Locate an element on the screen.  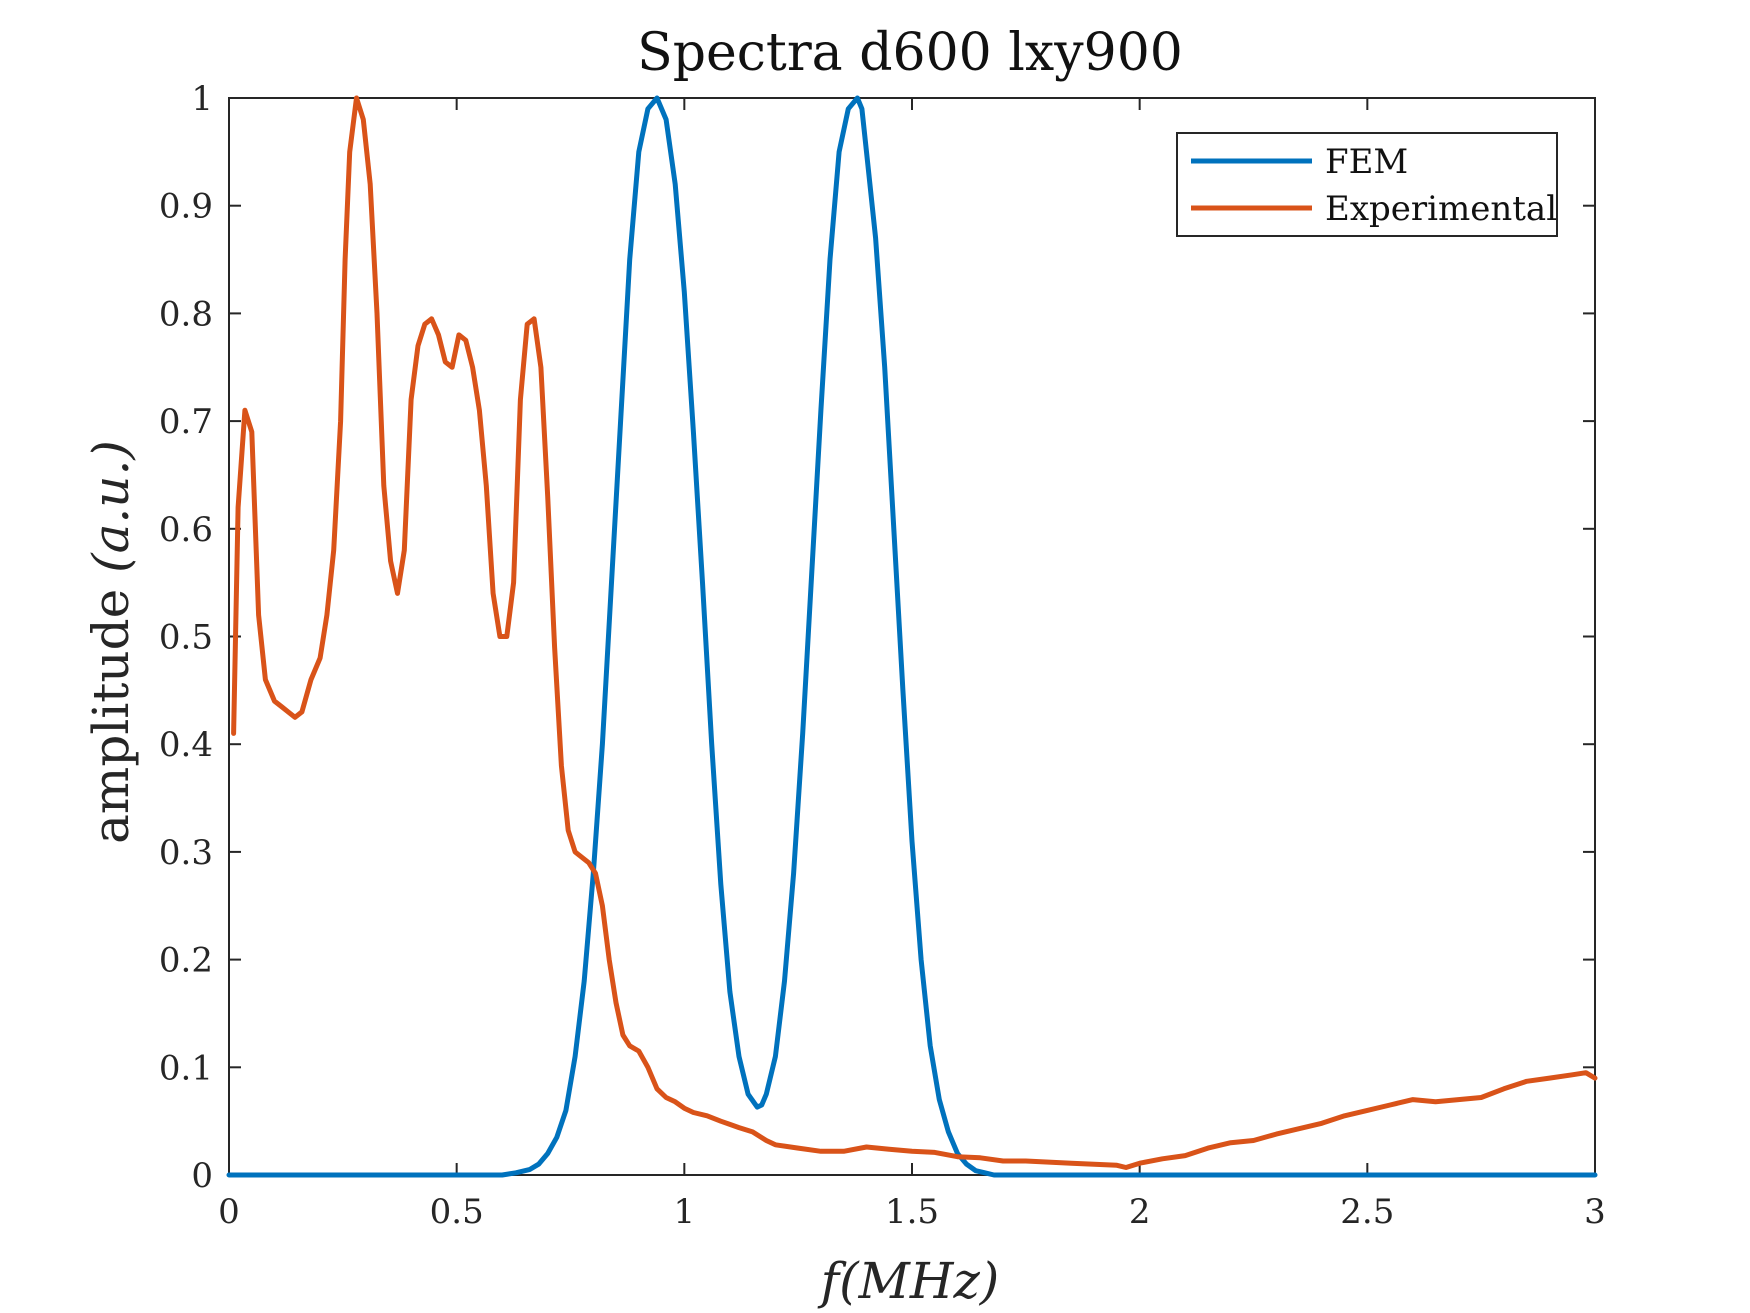
x-tick-label: 3 is located at coordinates (1595, 1212).